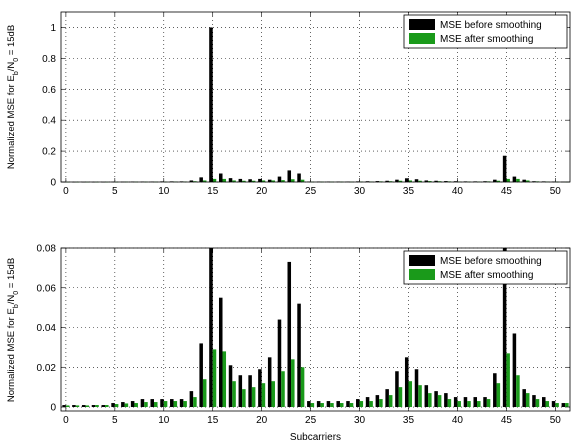 The width and height of the screenshot is (578, 445). What do you see at coordinates (49, 90) in the screenshot?
I see `y-tick-label: 0.6` at bounding box center [49, 90].